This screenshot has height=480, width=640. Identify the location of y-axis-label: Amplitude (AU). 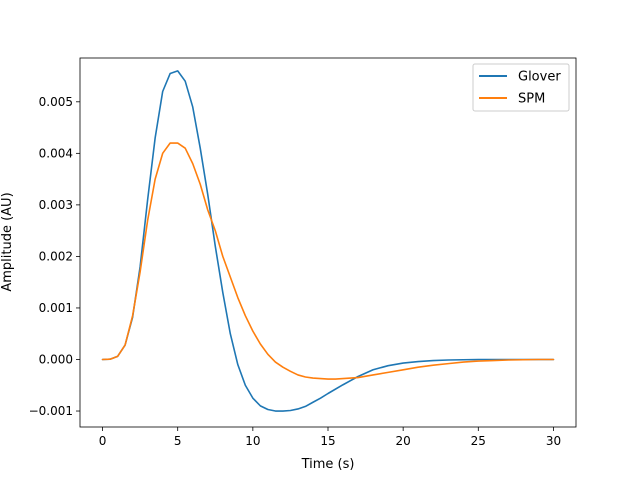
(7, 241).